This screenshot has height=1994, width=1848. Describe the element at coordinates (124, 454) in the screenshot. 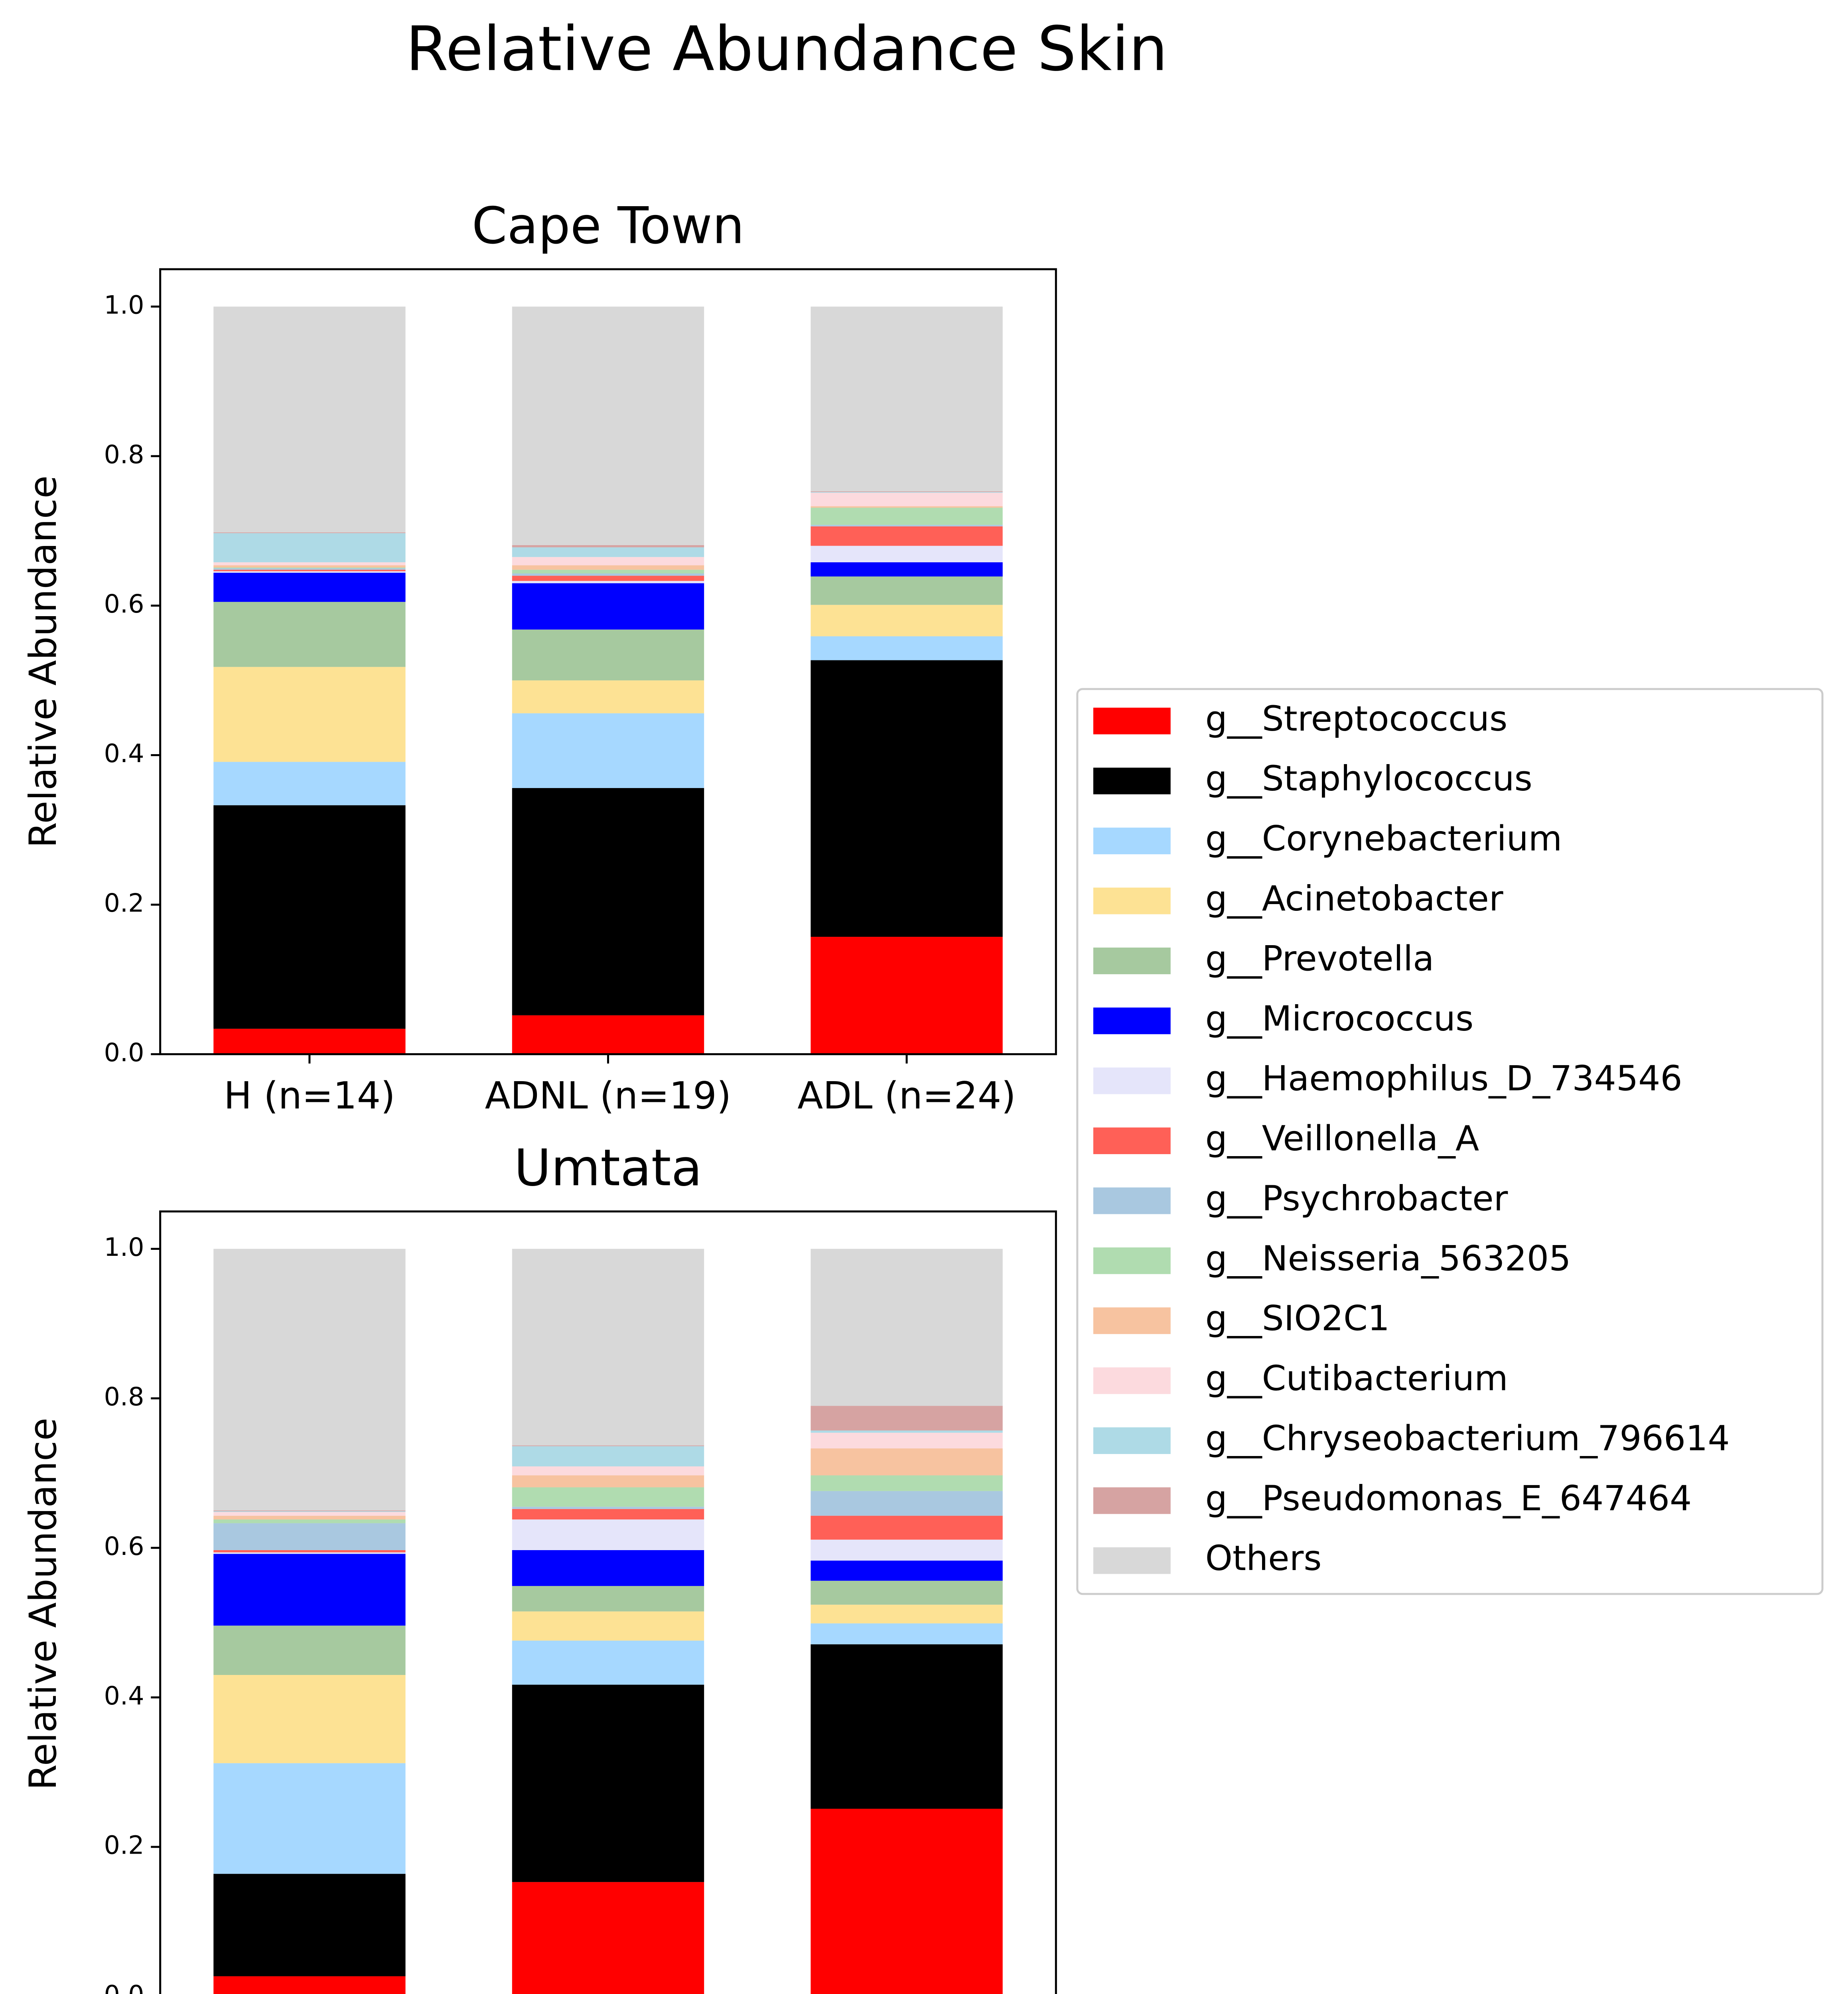

I see `y-tick-label: 0.8` at that location.